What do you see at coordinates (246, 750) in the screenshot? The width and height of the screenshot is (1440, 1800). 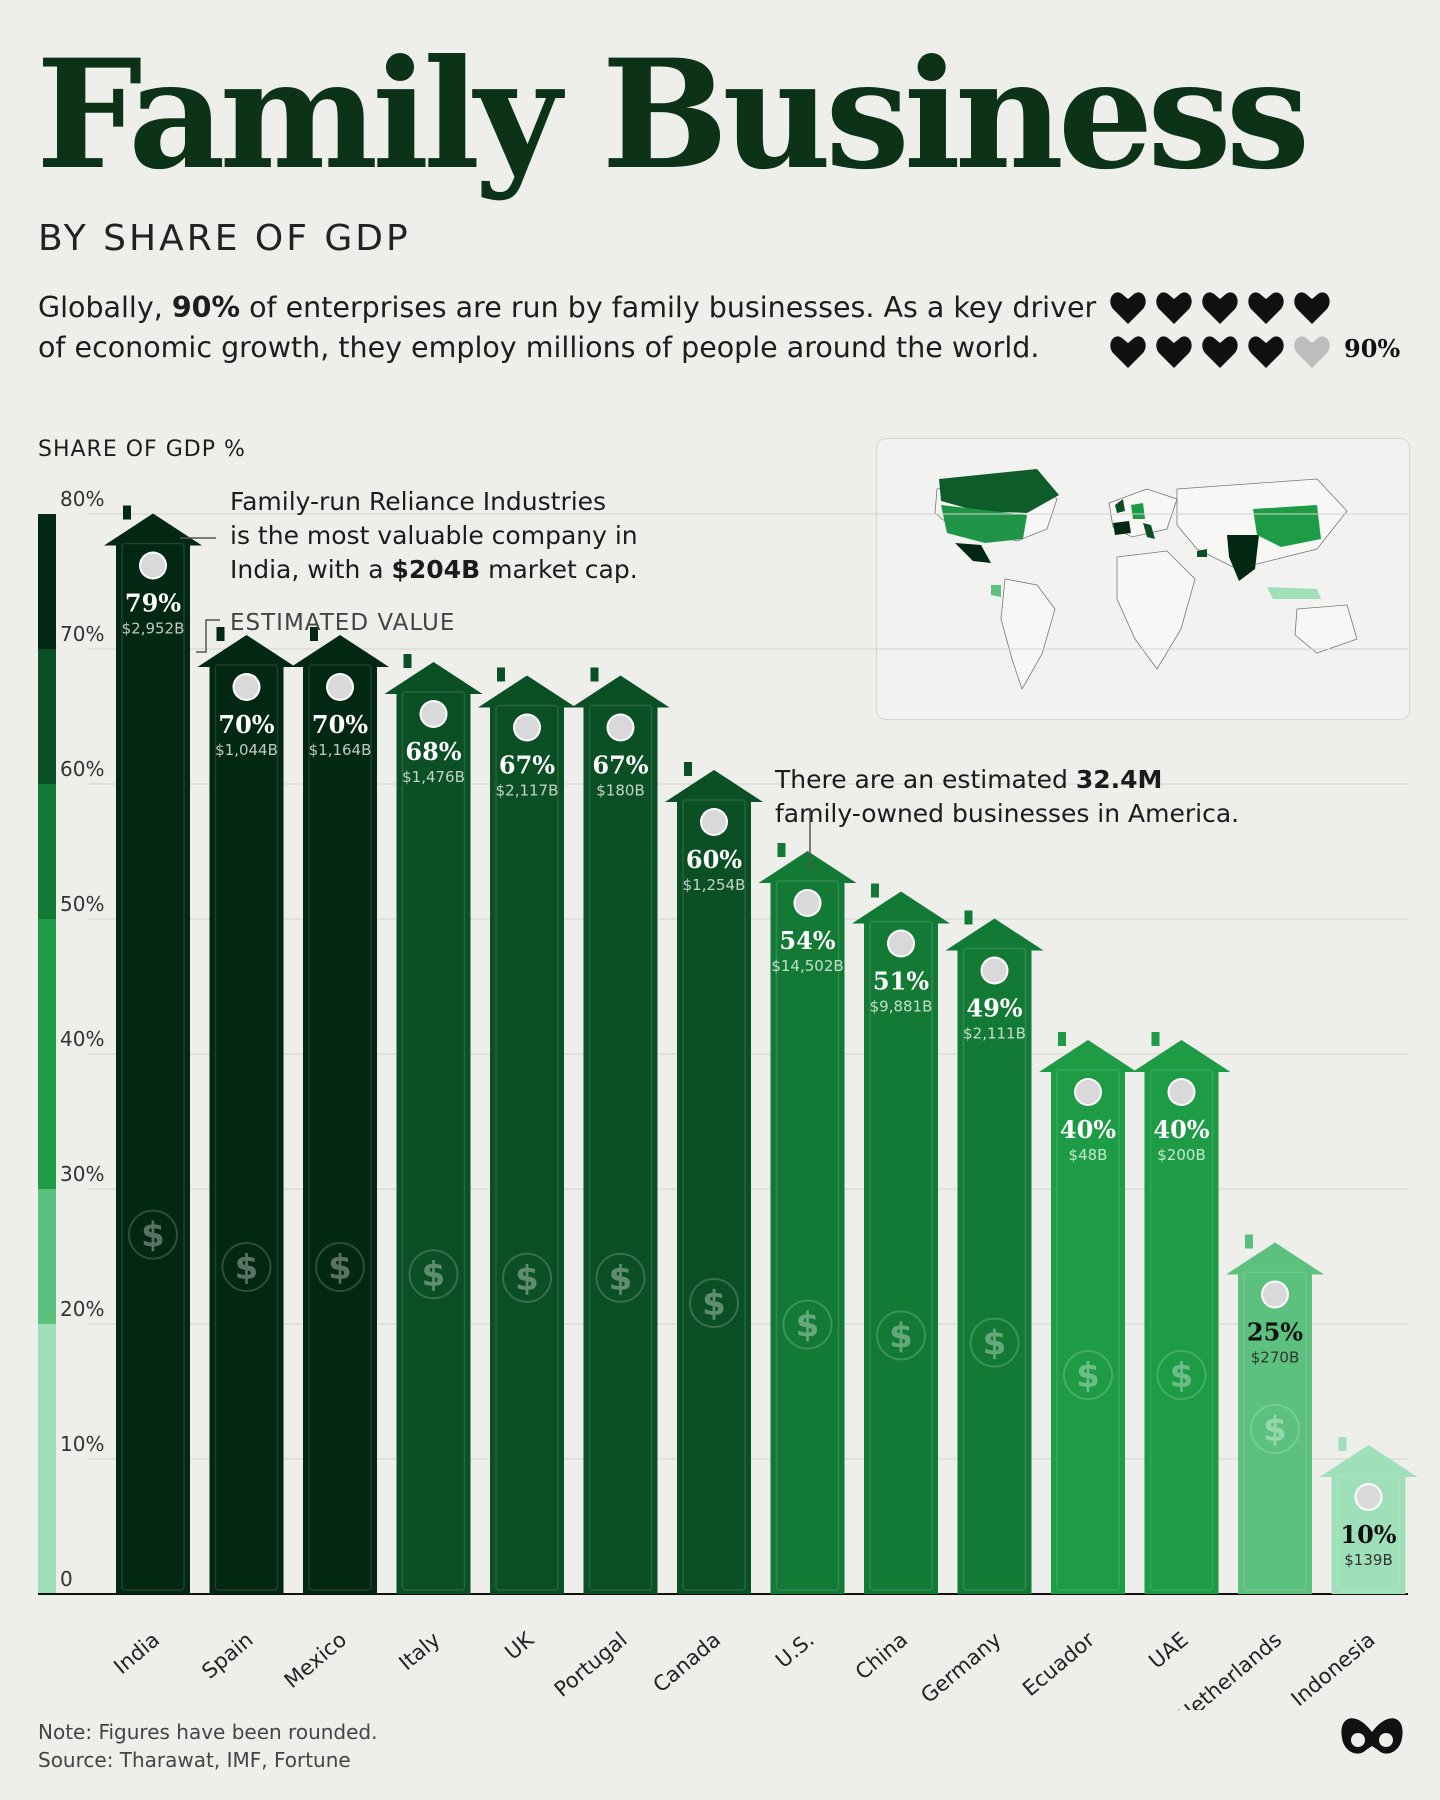 I see `bar-estimated-value: $1,044B` at bounding box center [246, 750].